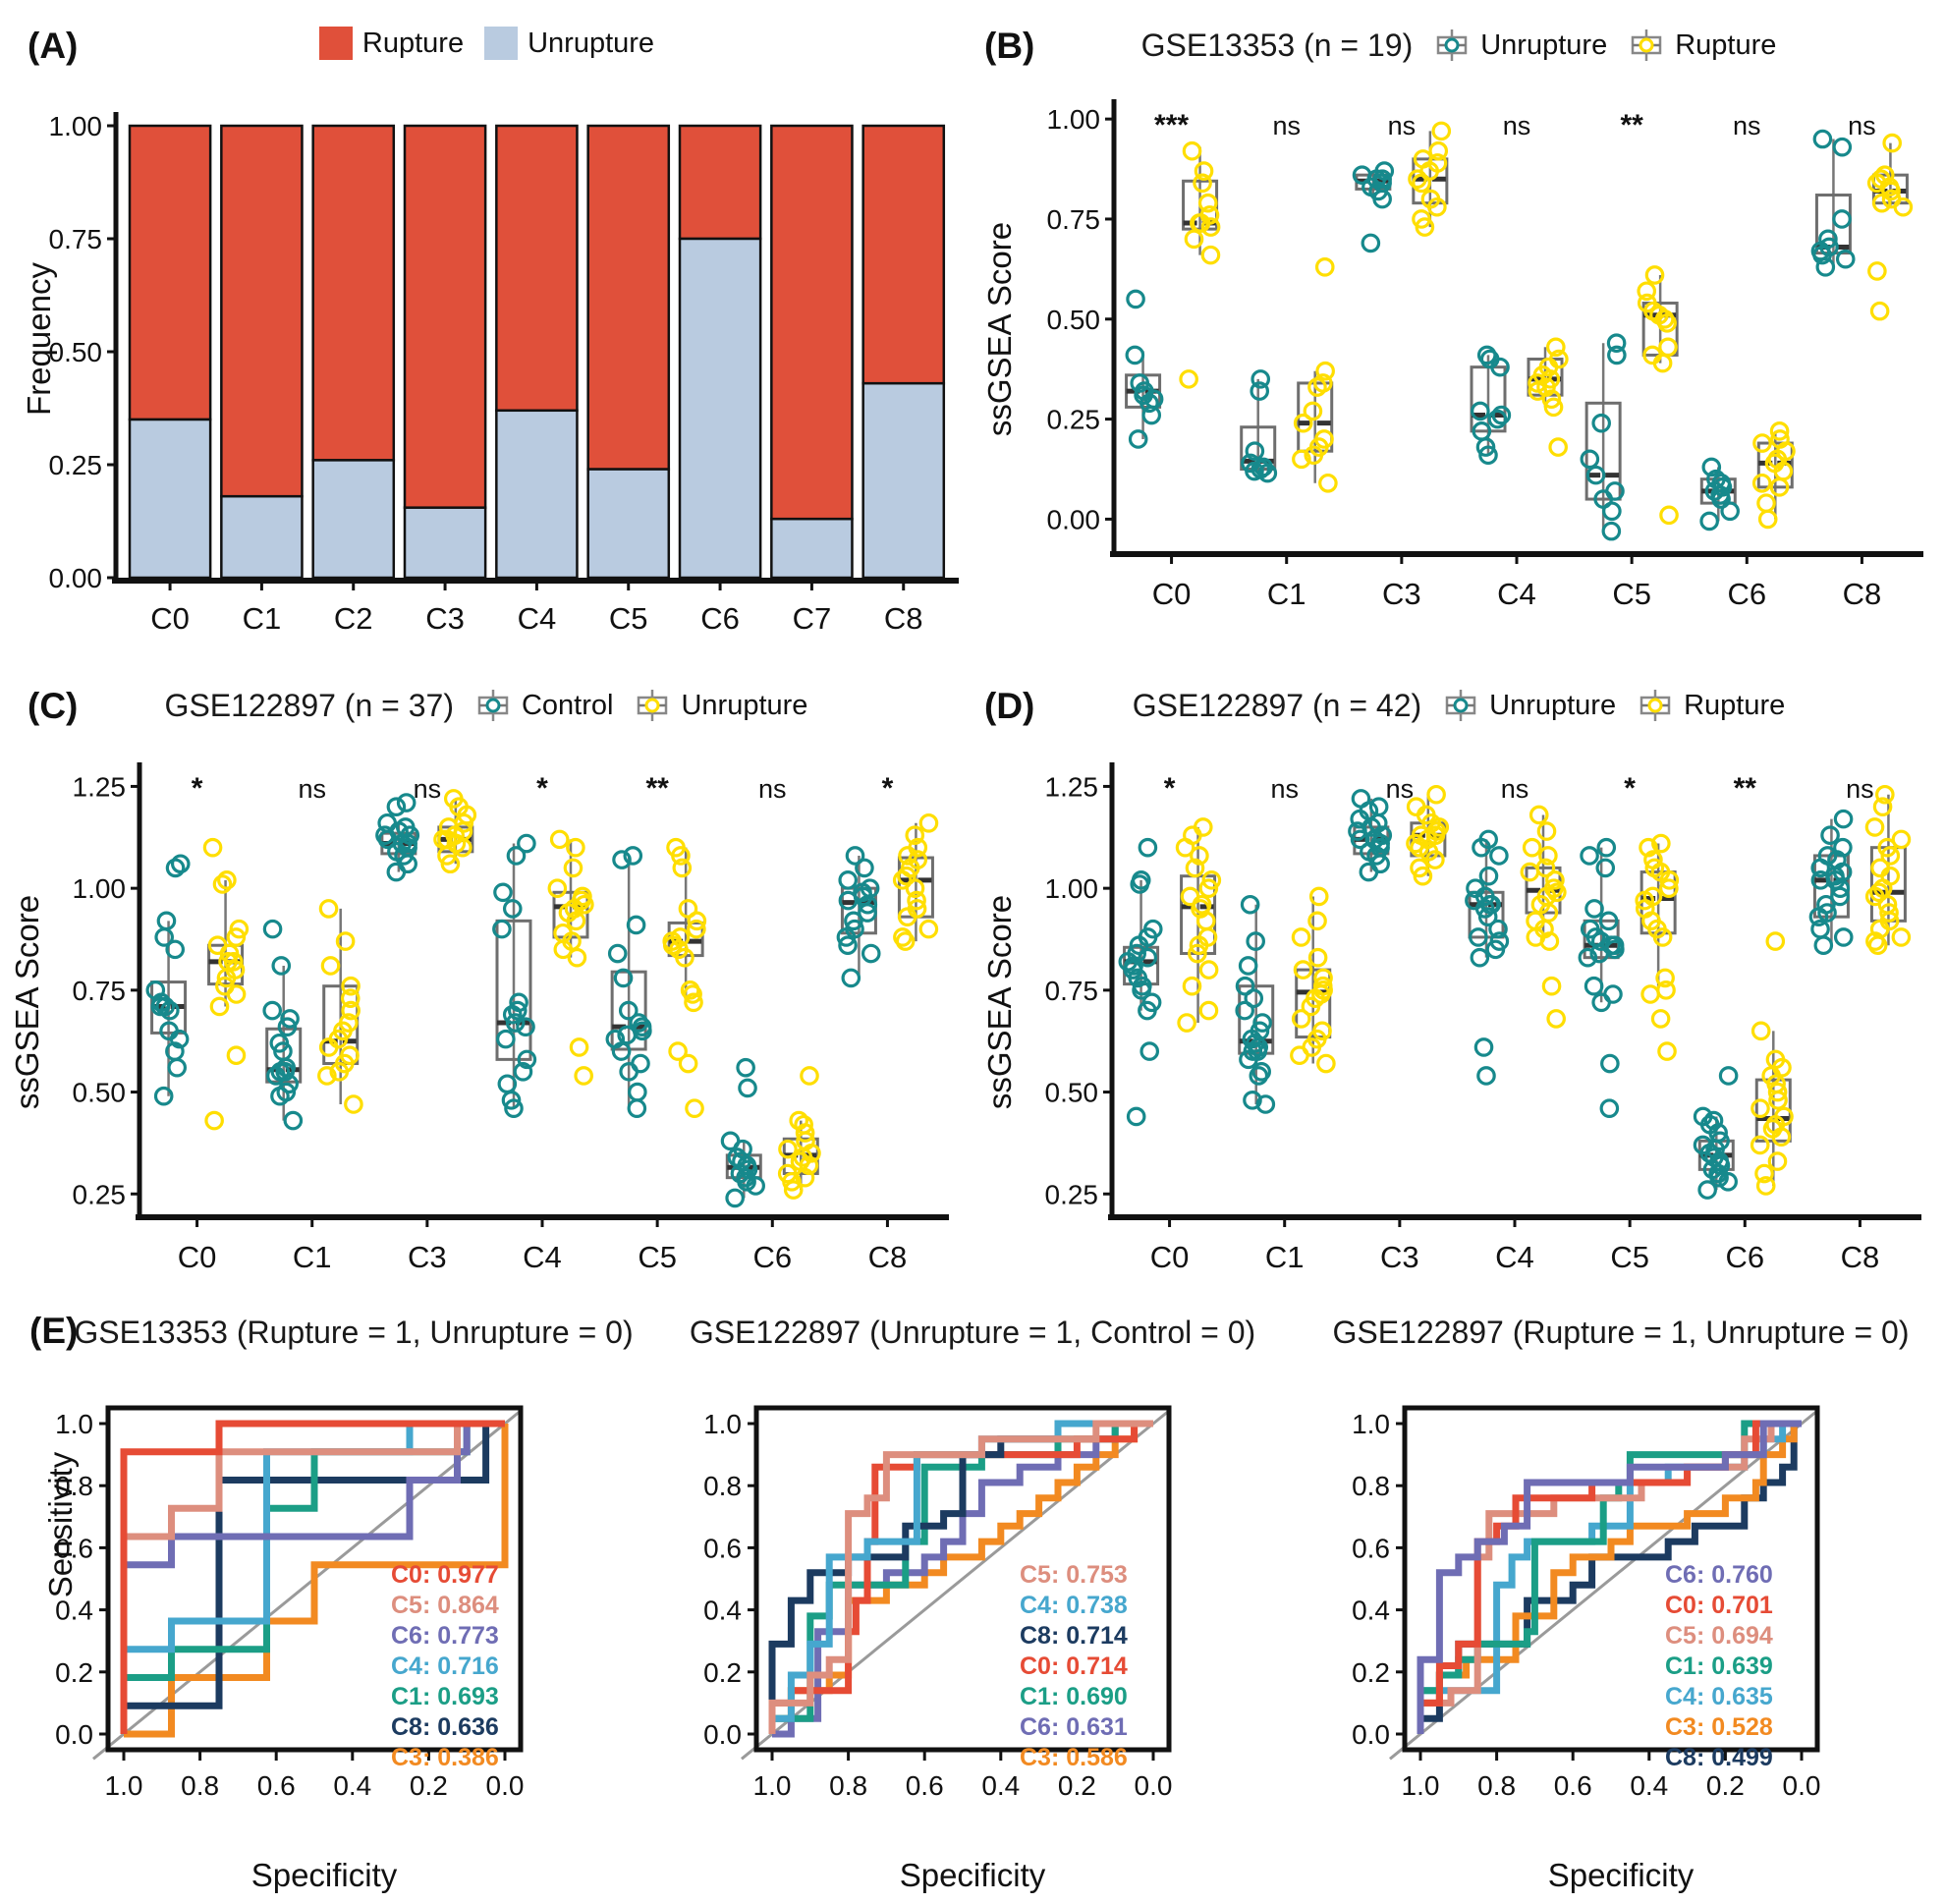 Image resolution: width=1945 pixels, height=1904 pixels. Describe the element at coordinates (262, 311) in the screenshot. I see `bar-rupture-C1` at that location.